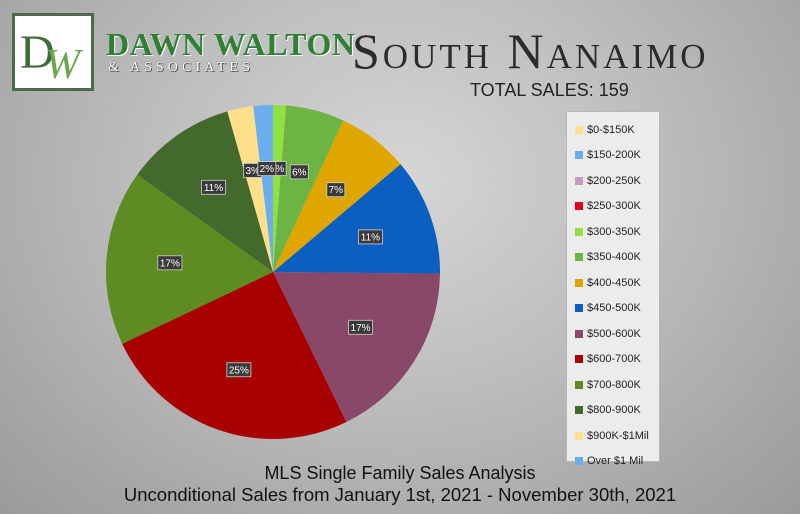 This screenshot has width=800, height=514. I want to click on logo-icon: D W, so click(53, 52).